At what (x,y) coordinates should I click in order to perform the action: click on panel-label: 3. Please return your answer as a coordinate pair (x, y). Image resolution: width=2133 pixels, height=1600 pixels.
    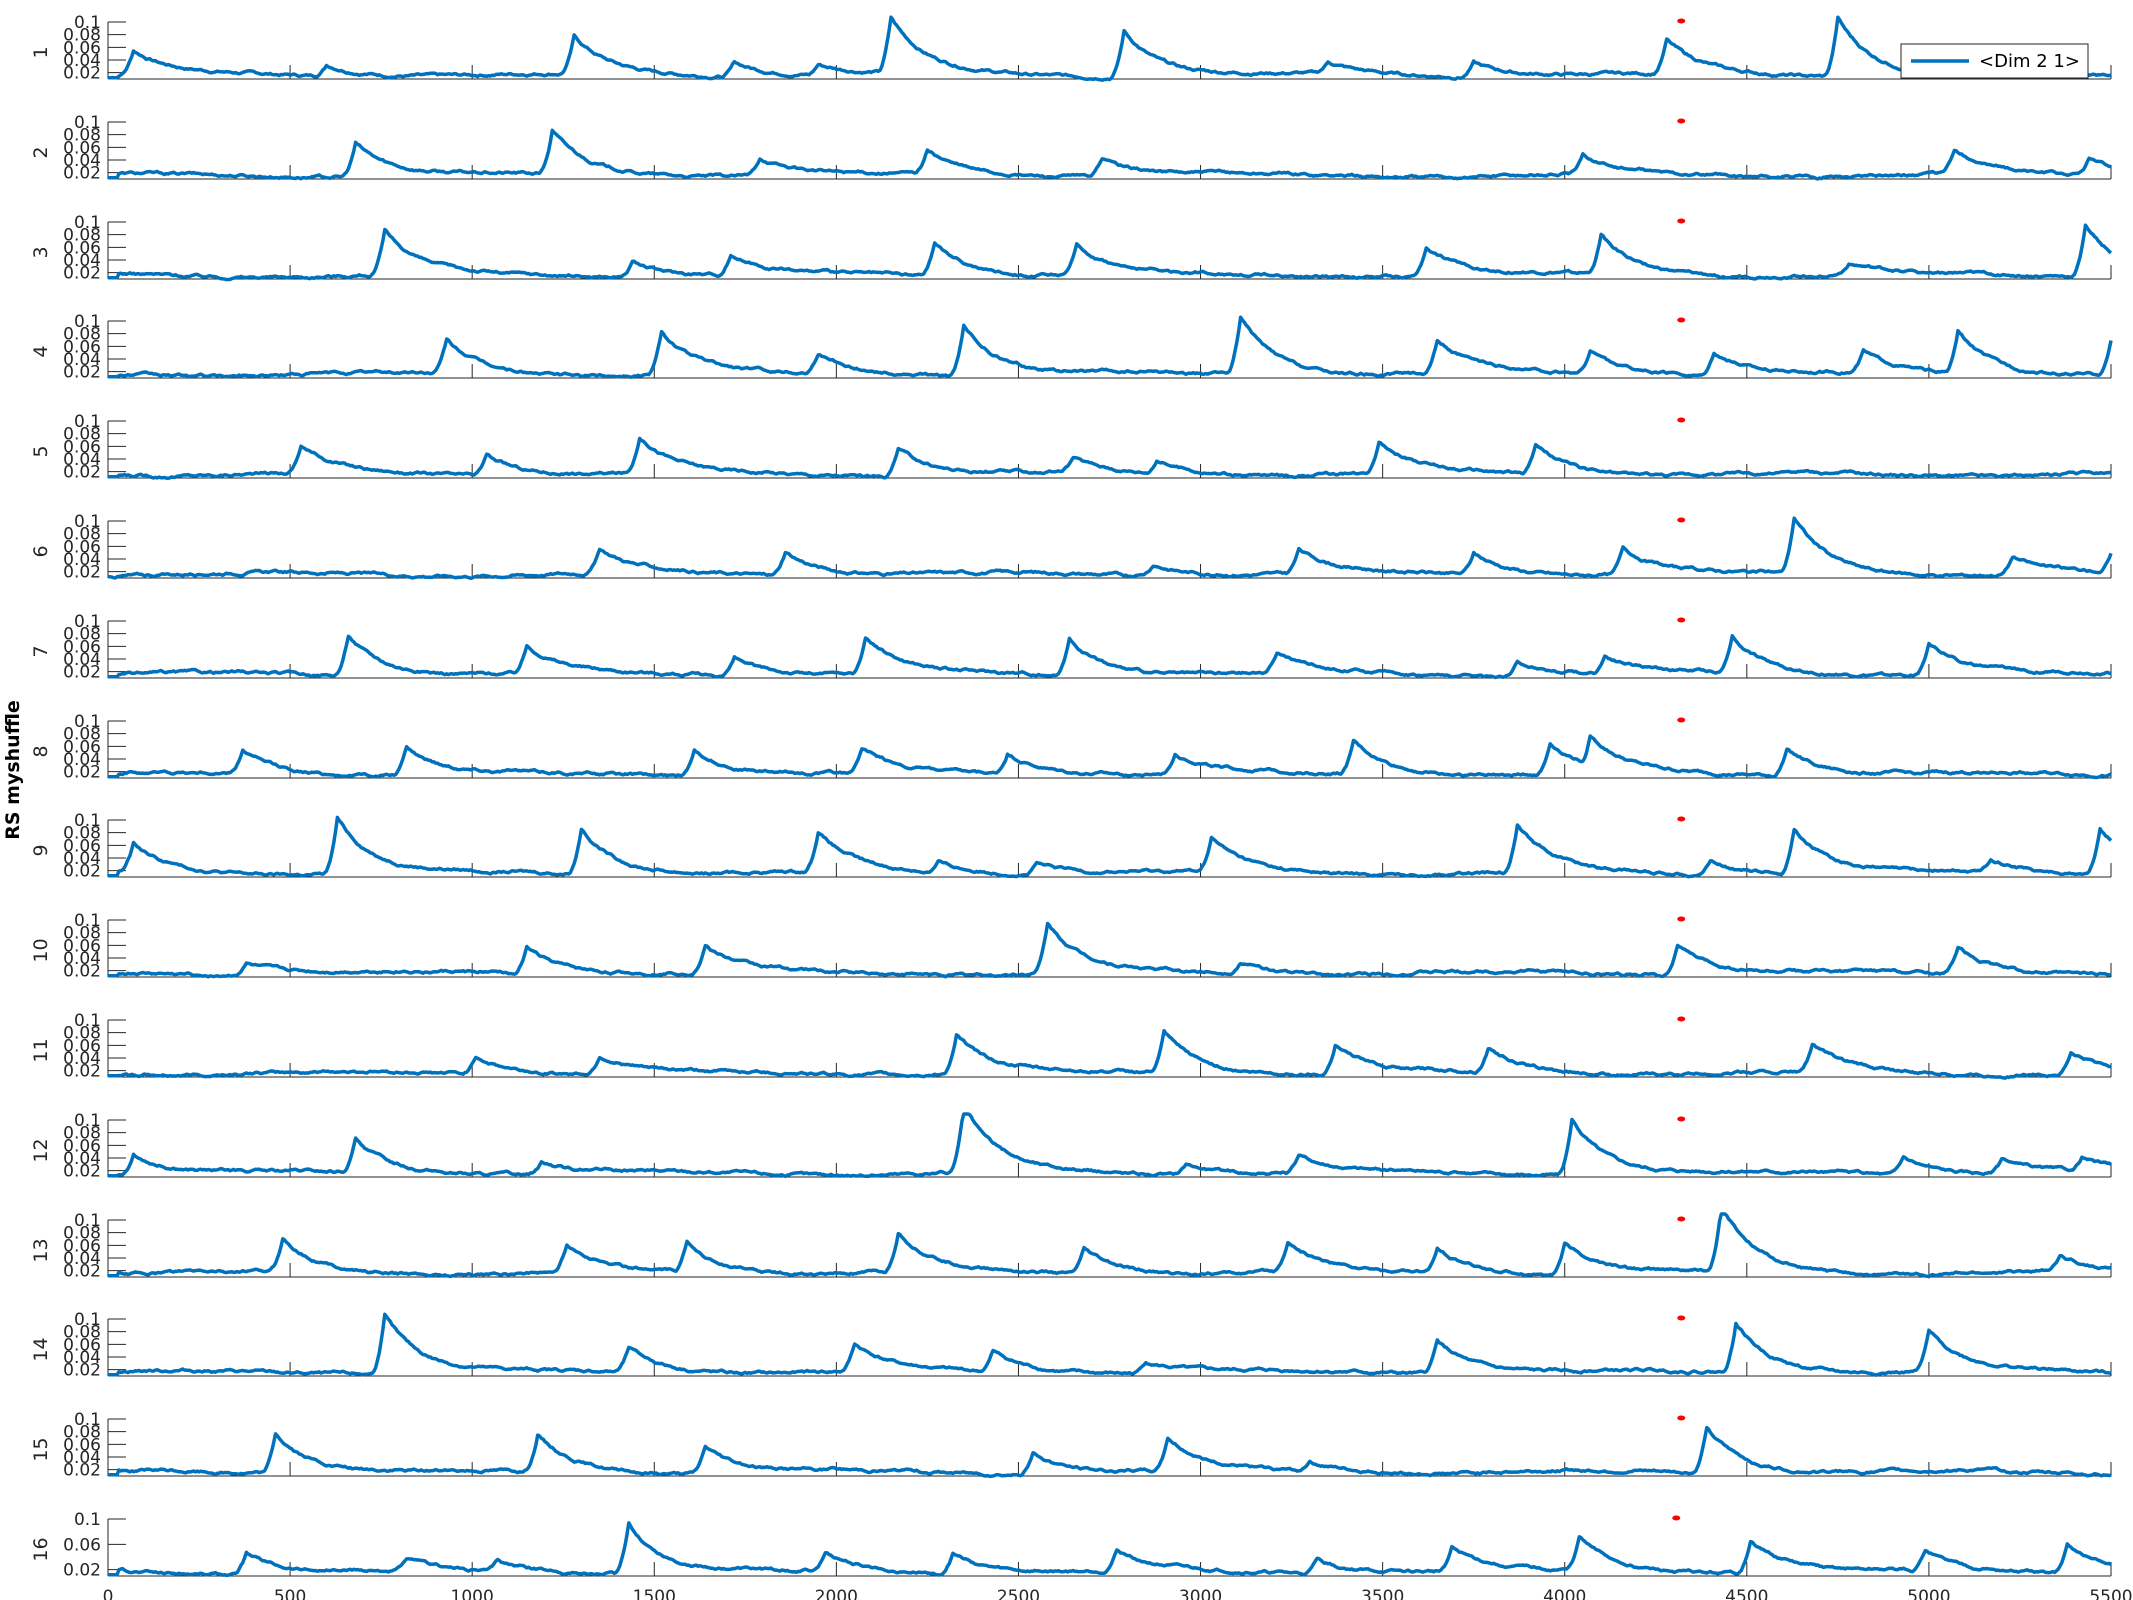
    Looking at the image, I should click on (41, 252).